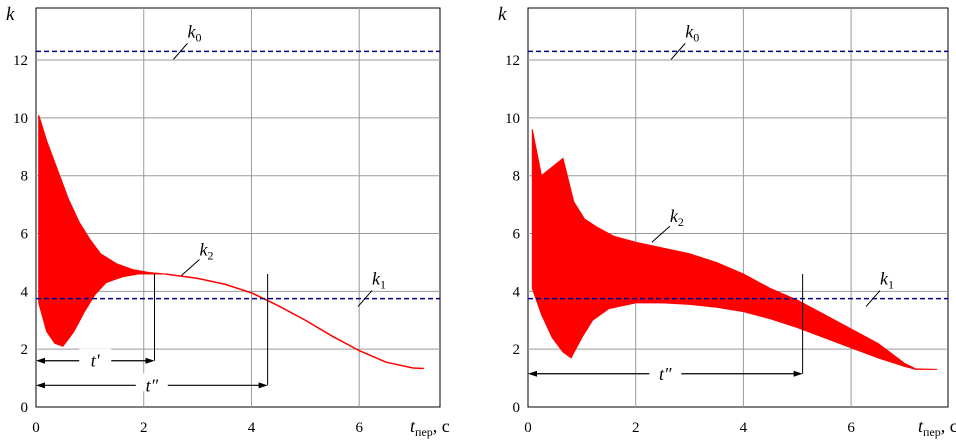  What do you see at coordinates (102, 230) in the screenshot?
I see `k2-oscillation-band` at bounding box center [102, 230].